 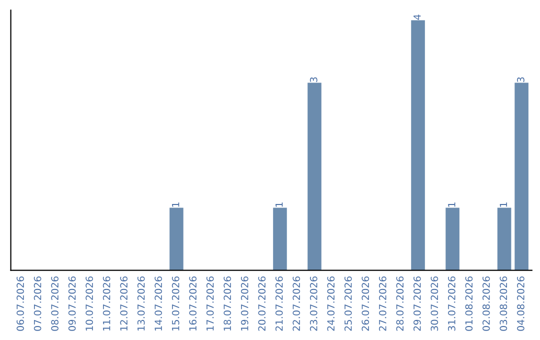 What do you see at coordinates (176, 303) in the screenshot?
I see `x-tick-label: 15.07.2026` at bounding box center [176, 303].